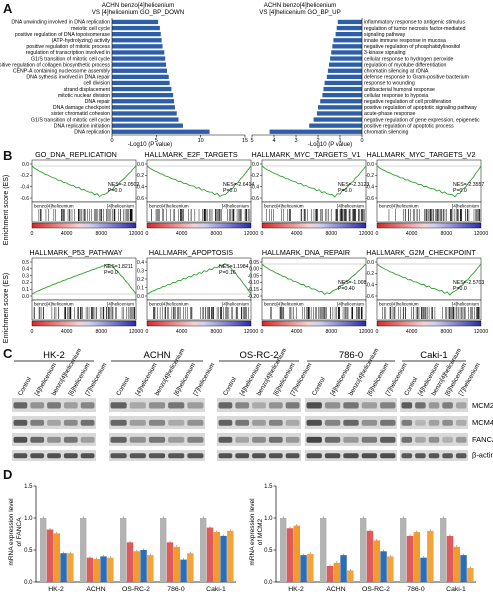 The image size is (493, 600). Describe the element at coordinates (90, 29) in the screenshot. I see `go-down-term-label: meiotic cell cycle` at that location.